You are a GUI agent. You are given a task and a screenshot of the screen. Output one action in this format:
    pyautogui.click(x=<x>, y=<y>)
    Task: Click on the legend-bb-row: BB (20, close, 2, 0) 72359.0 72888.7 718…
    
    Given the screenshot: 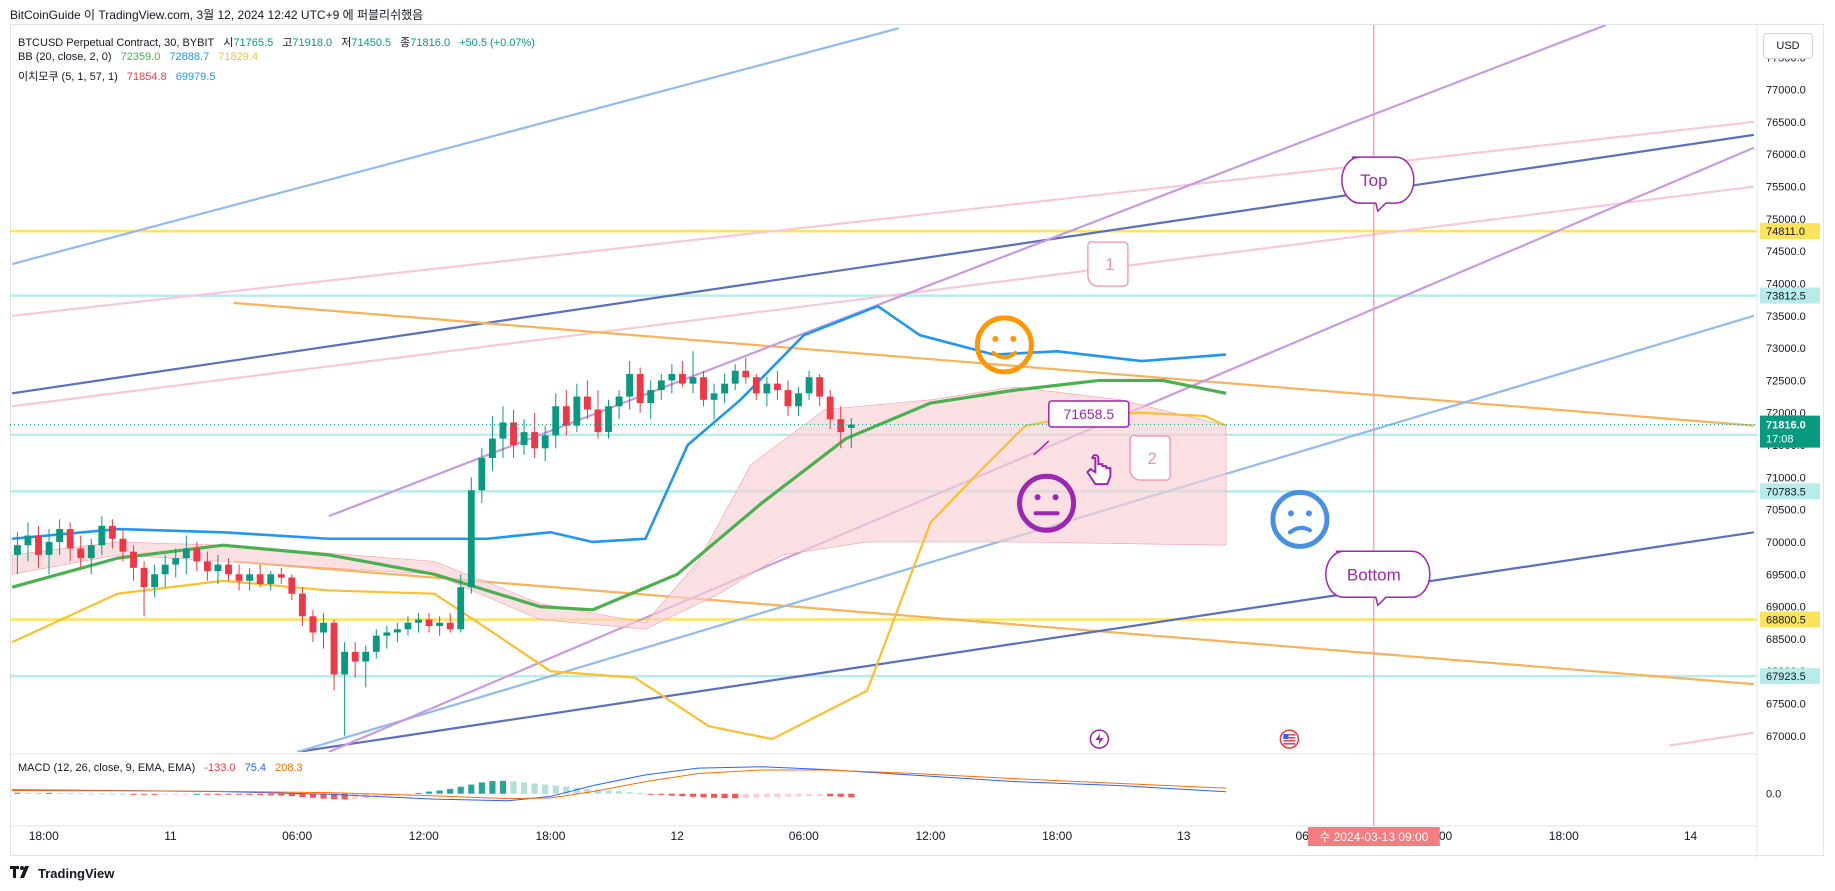 What is the action you would take?
    pyautogui.click(x=141, y=57)
    